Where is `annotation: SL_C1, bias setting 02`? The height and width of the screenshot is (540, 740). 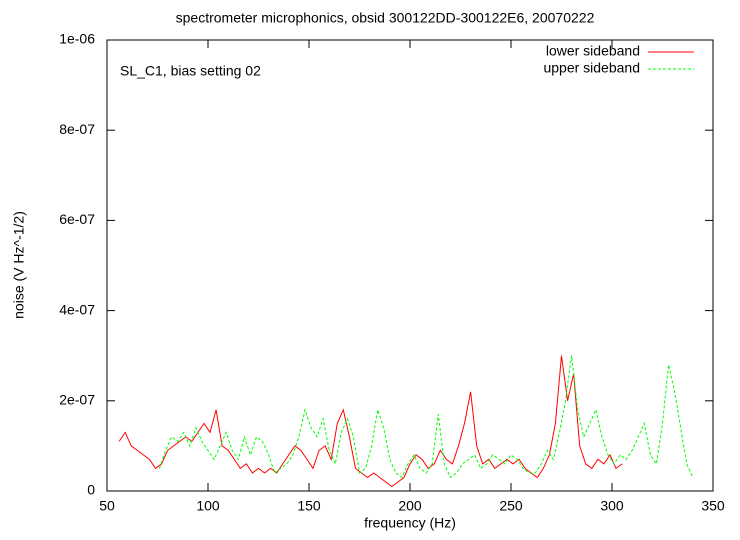
annotation: SL_C1, bias setting 02 is located at coordinates (190, 71).